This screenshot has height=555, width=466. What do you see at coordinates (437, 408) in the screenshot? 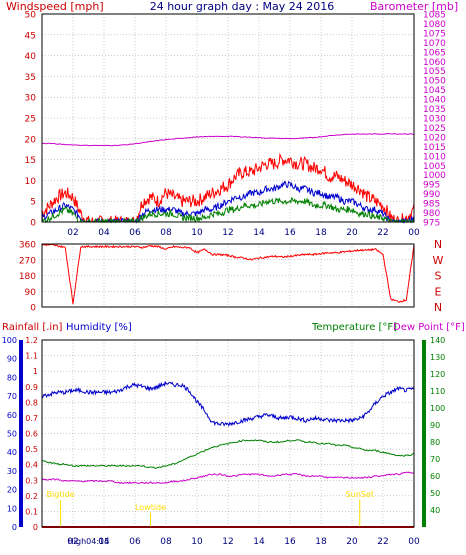
I see `temperature-tick-label: 100` at bounding box center [437, 408].